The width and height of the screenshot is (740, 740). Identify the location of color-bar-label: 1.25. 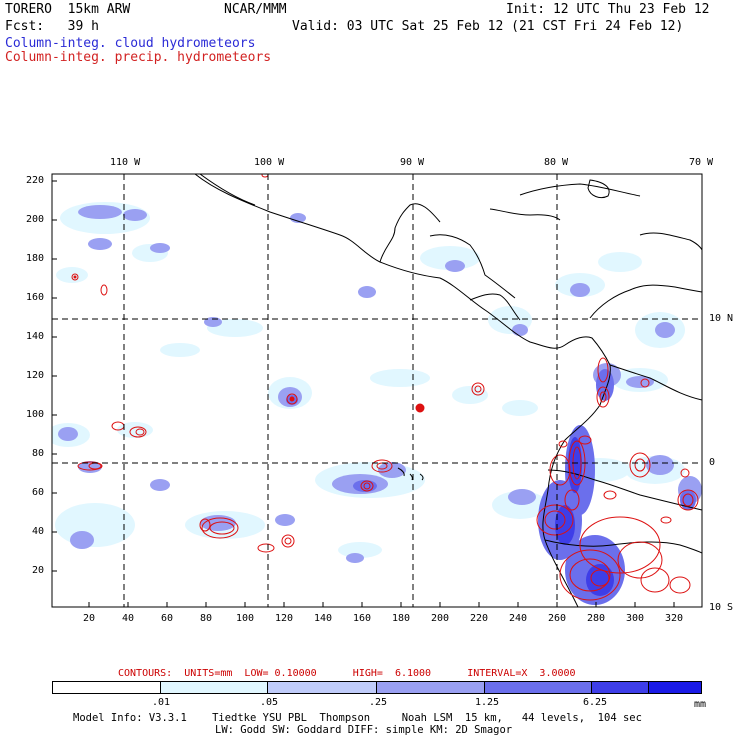
(487, 702).